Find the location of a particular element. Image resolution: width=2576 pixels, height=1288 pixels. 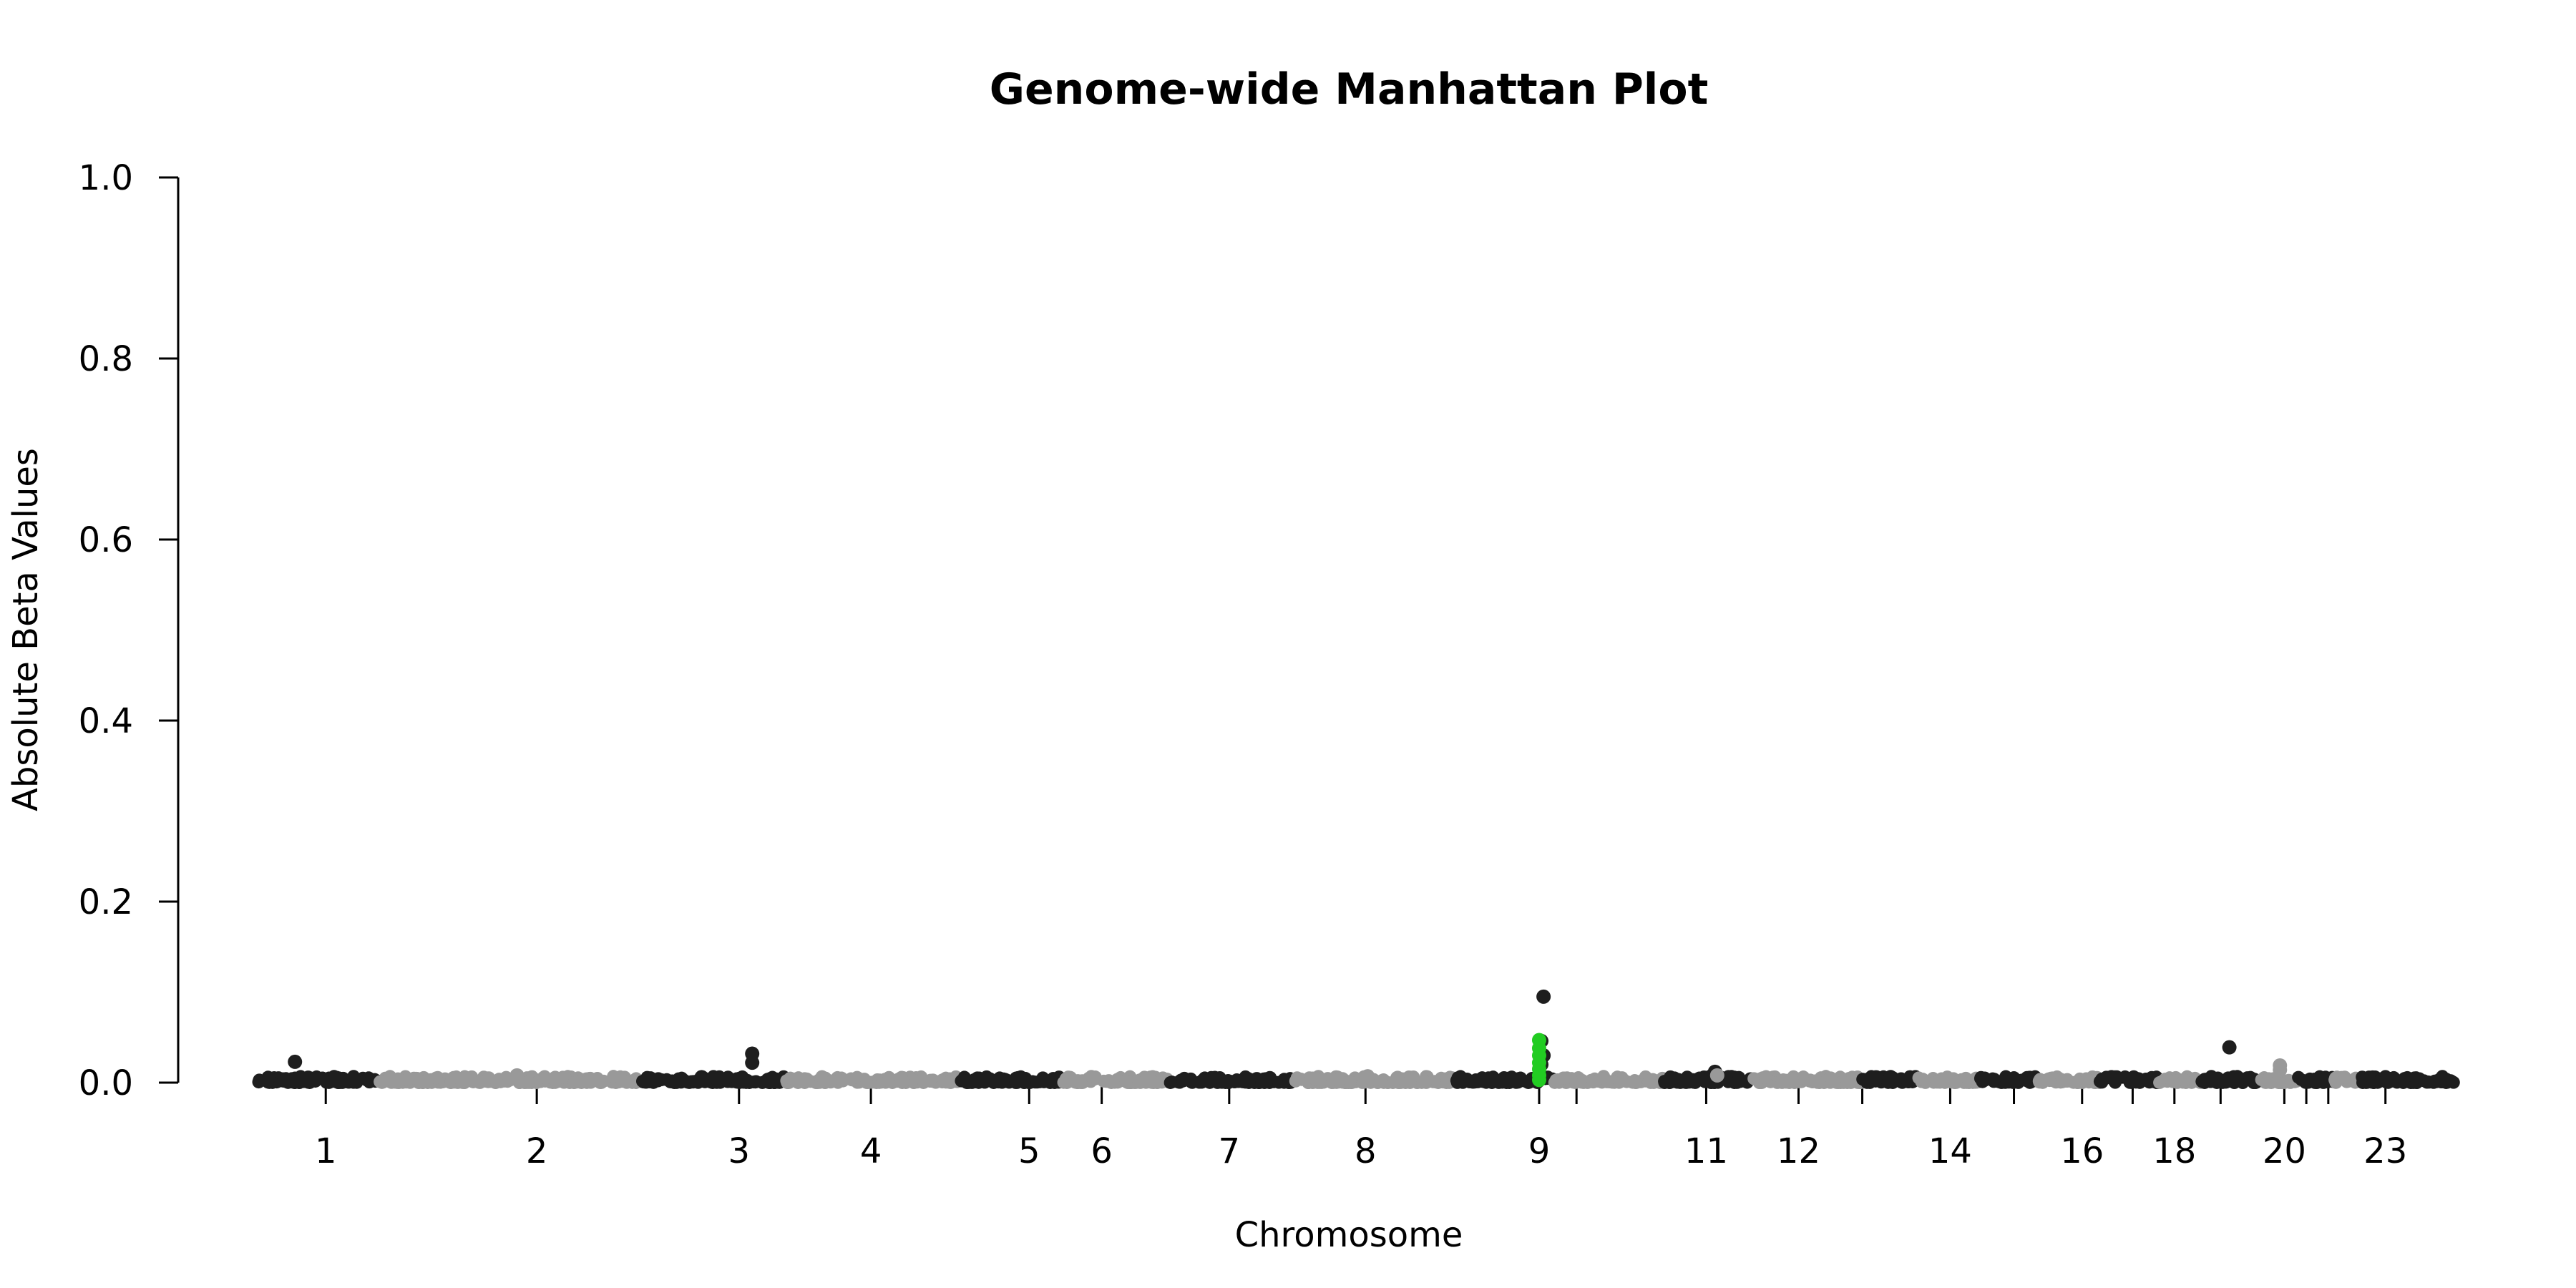

x-tick-label: 12 is located at coordinates (1798, 1151).